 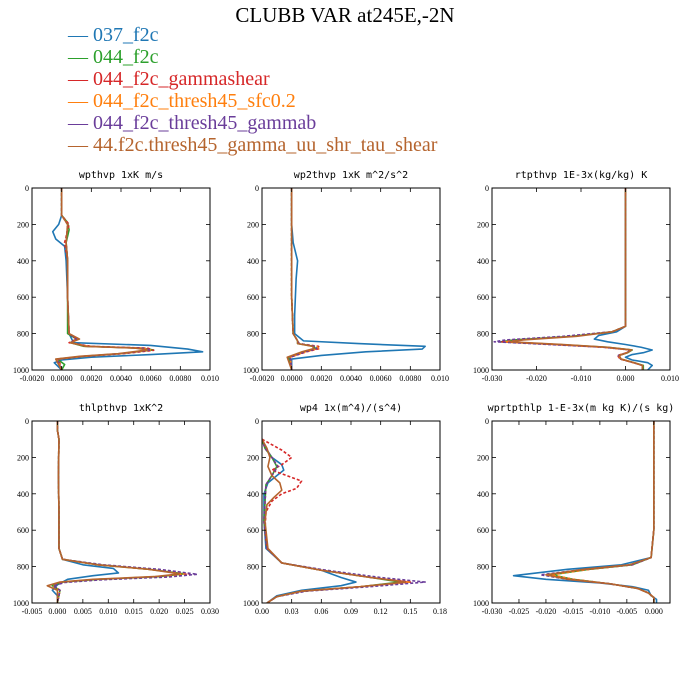 I want to click on series-line-044-f2c-thresh45-gammab, so click(x=344, y=520).